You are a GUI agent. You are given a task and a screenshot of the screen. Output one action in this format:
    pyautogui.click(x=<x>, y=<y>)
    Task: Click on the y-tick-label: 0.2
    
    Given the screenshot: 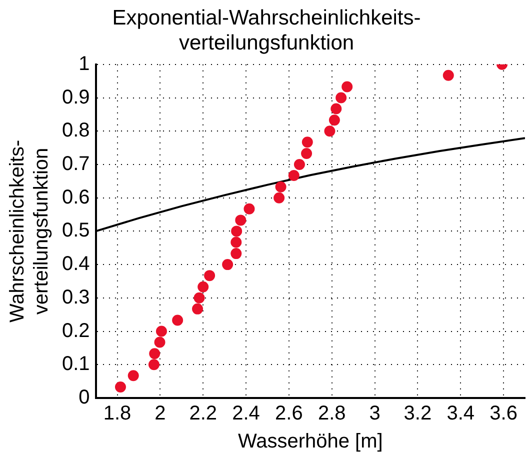 What is the action you would take?
    pyautogui.click(x=76, y=331)
    